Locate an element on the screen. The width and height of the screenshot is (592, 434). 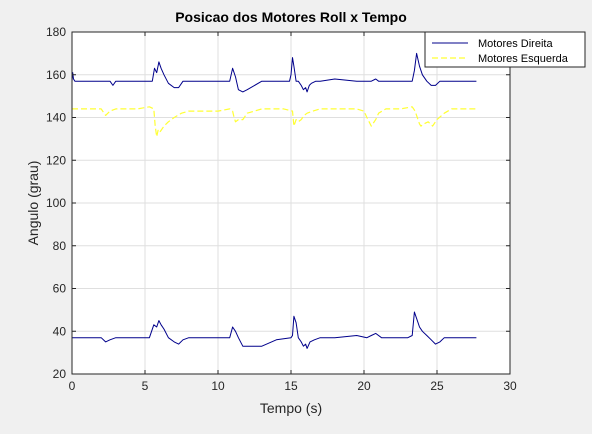
y-tick-label: 160 is located at coordinates (56, 75).